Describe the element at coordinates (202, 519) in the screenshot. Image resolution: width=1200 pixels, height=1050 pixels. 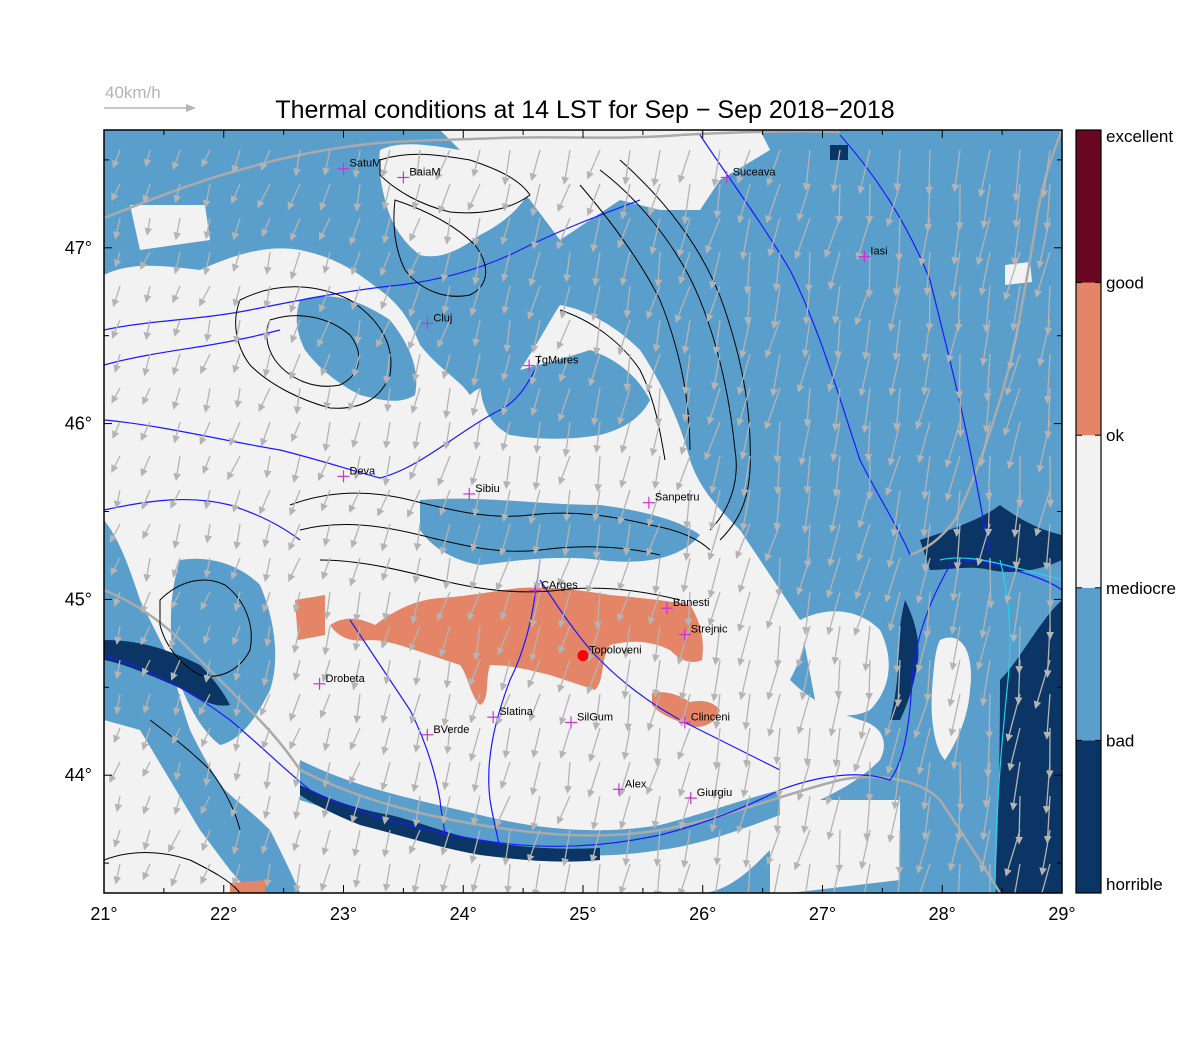
I see `river-timis` at that location.